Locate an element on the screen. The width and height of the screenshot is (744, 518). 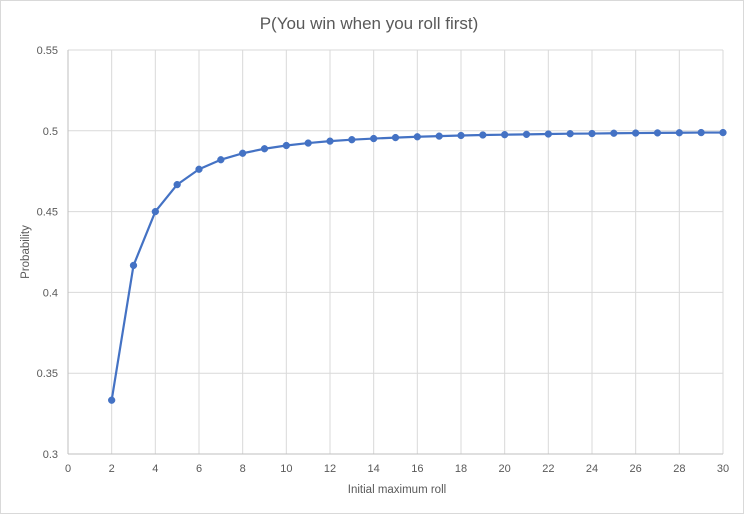
y-tick-label: 0.5 is located at coordinates (50, 132).